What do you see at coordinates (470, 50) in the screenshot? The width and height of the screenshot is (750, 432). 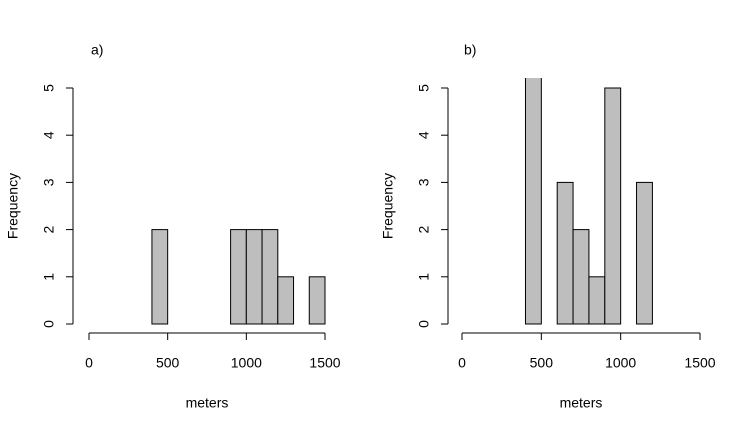 I see `panel-title: b)` at bounding box center [470, 50].